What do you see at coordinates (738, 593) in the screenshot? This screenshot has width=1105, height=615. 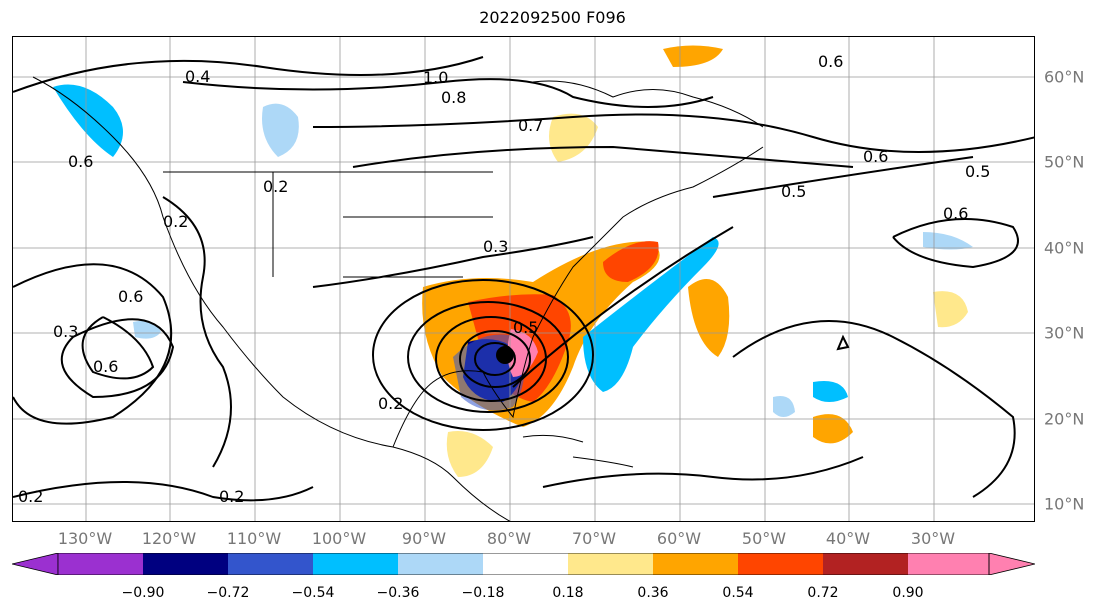 I see `colorbar-tick: 0.54` at bounding box center [738, 593].